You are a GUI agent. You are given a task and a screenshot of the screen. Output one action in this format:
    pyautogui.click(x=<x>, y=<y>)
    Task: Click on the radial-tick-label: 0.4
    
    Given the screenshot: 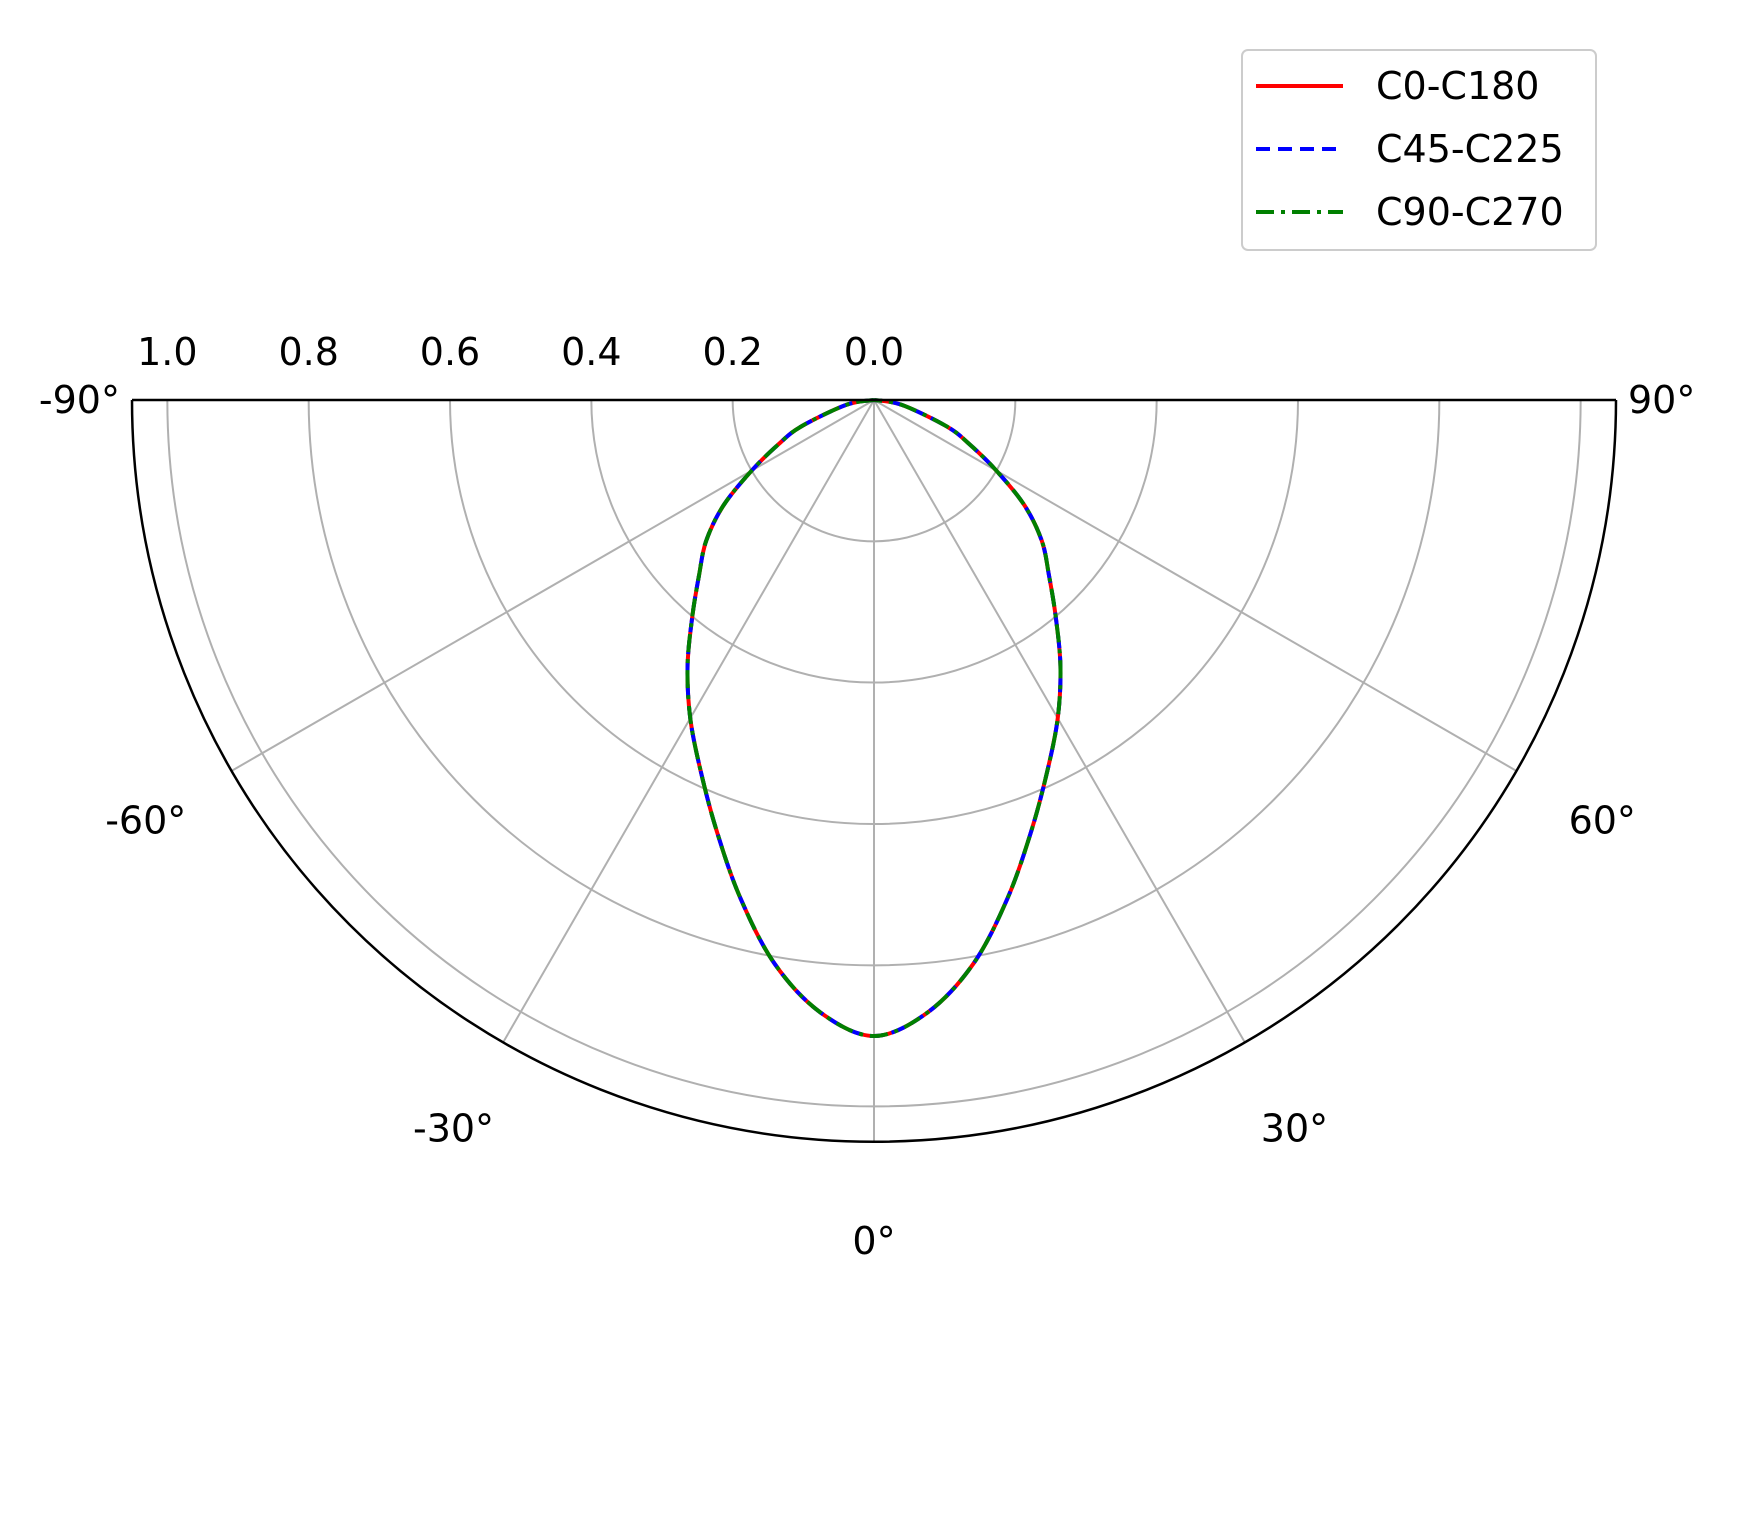 What is the action you would take?
    pyautogui.click(x=591, y=352)
    